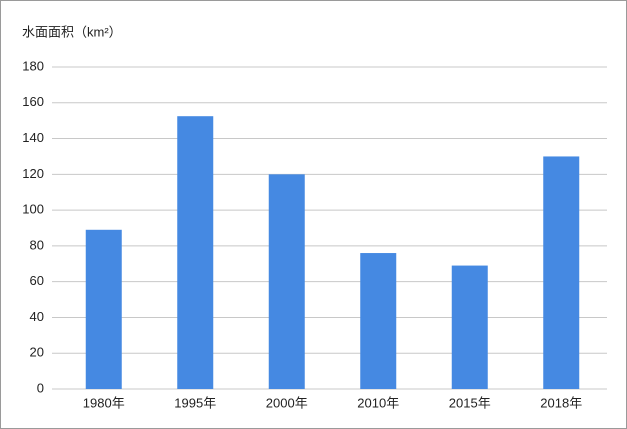  I want to click on y-tick-label: 140, so click(33, 137).